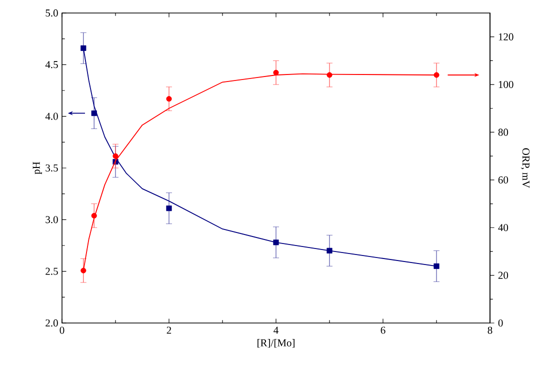 This screenshot has height=385, width=550. Describe the element at coordinates (52, 271) in the screenshot. I see `y-tick-label: 2.5` at that location.